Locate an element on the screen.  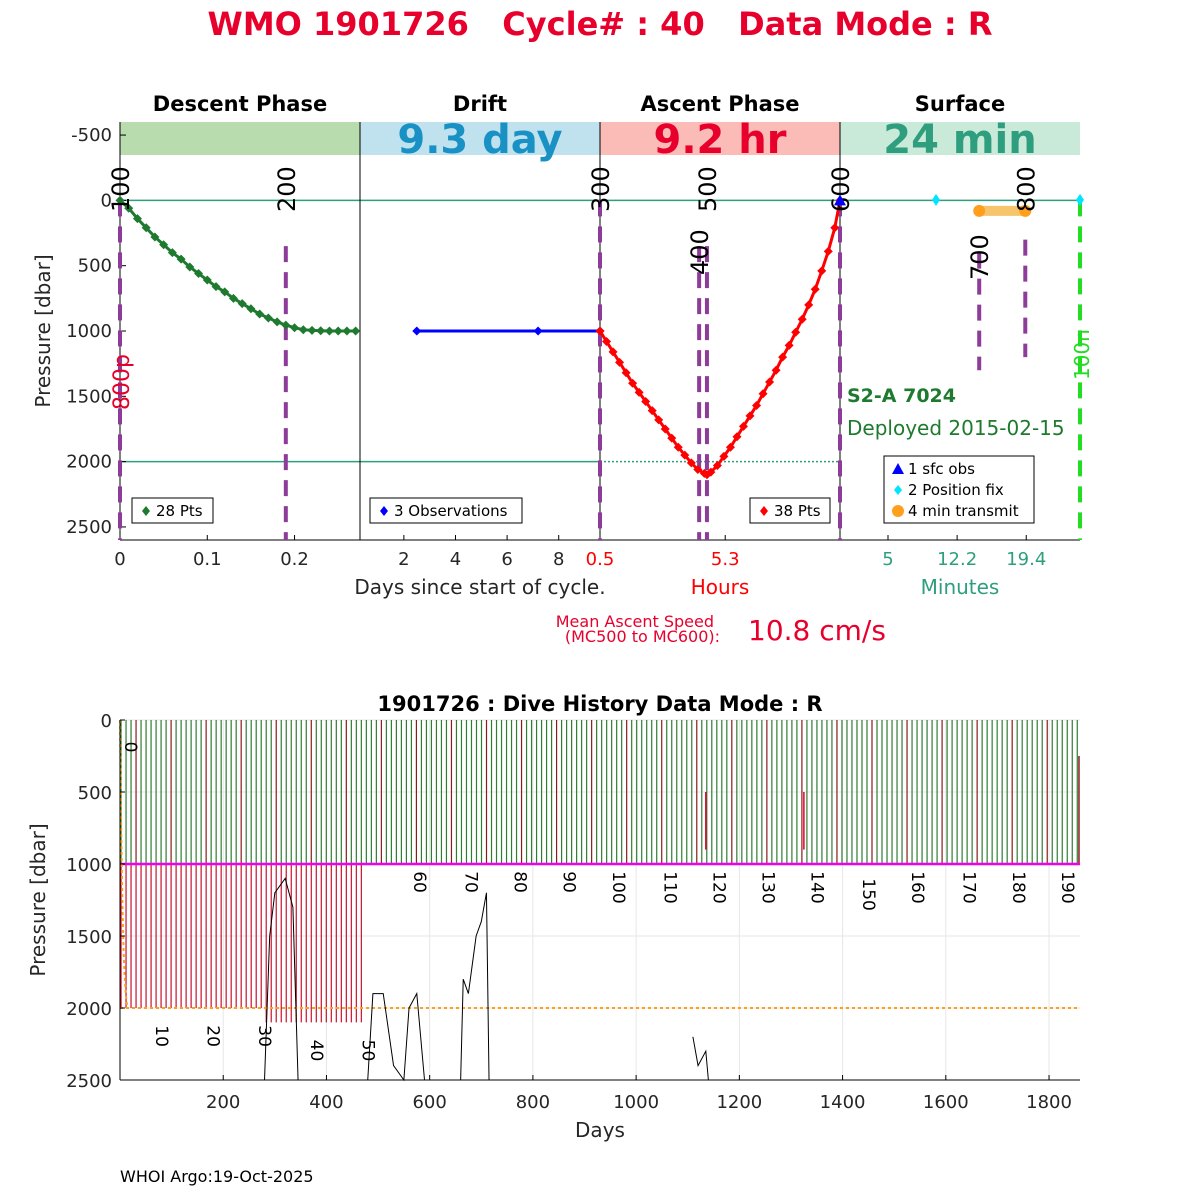
mc-label: 400 is located at coordinates (700, 252).